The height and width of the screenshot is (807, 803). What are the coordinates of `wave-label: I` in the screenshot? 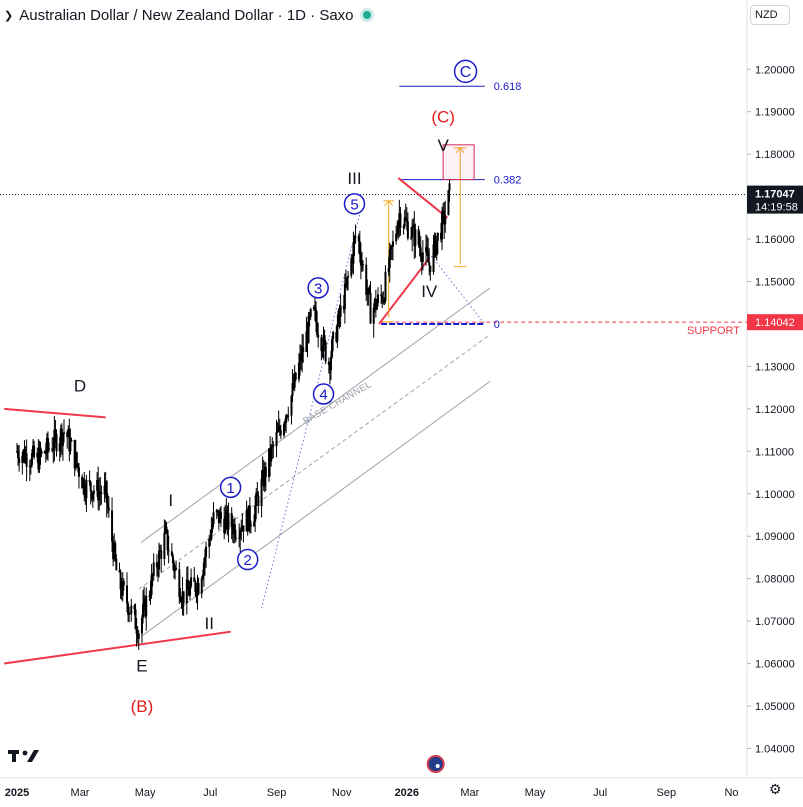 It's located at (170, 500).